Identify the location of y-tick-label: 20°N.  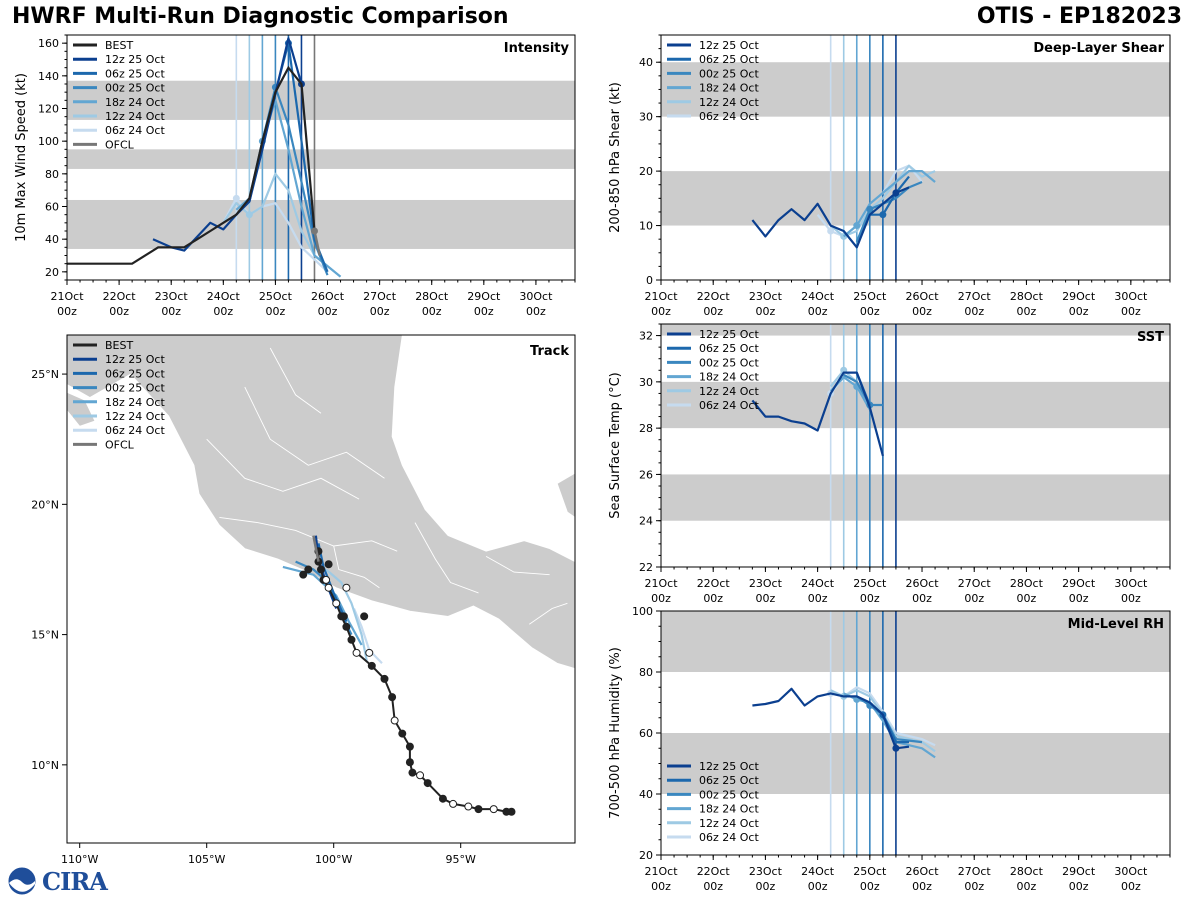
(45, 504).